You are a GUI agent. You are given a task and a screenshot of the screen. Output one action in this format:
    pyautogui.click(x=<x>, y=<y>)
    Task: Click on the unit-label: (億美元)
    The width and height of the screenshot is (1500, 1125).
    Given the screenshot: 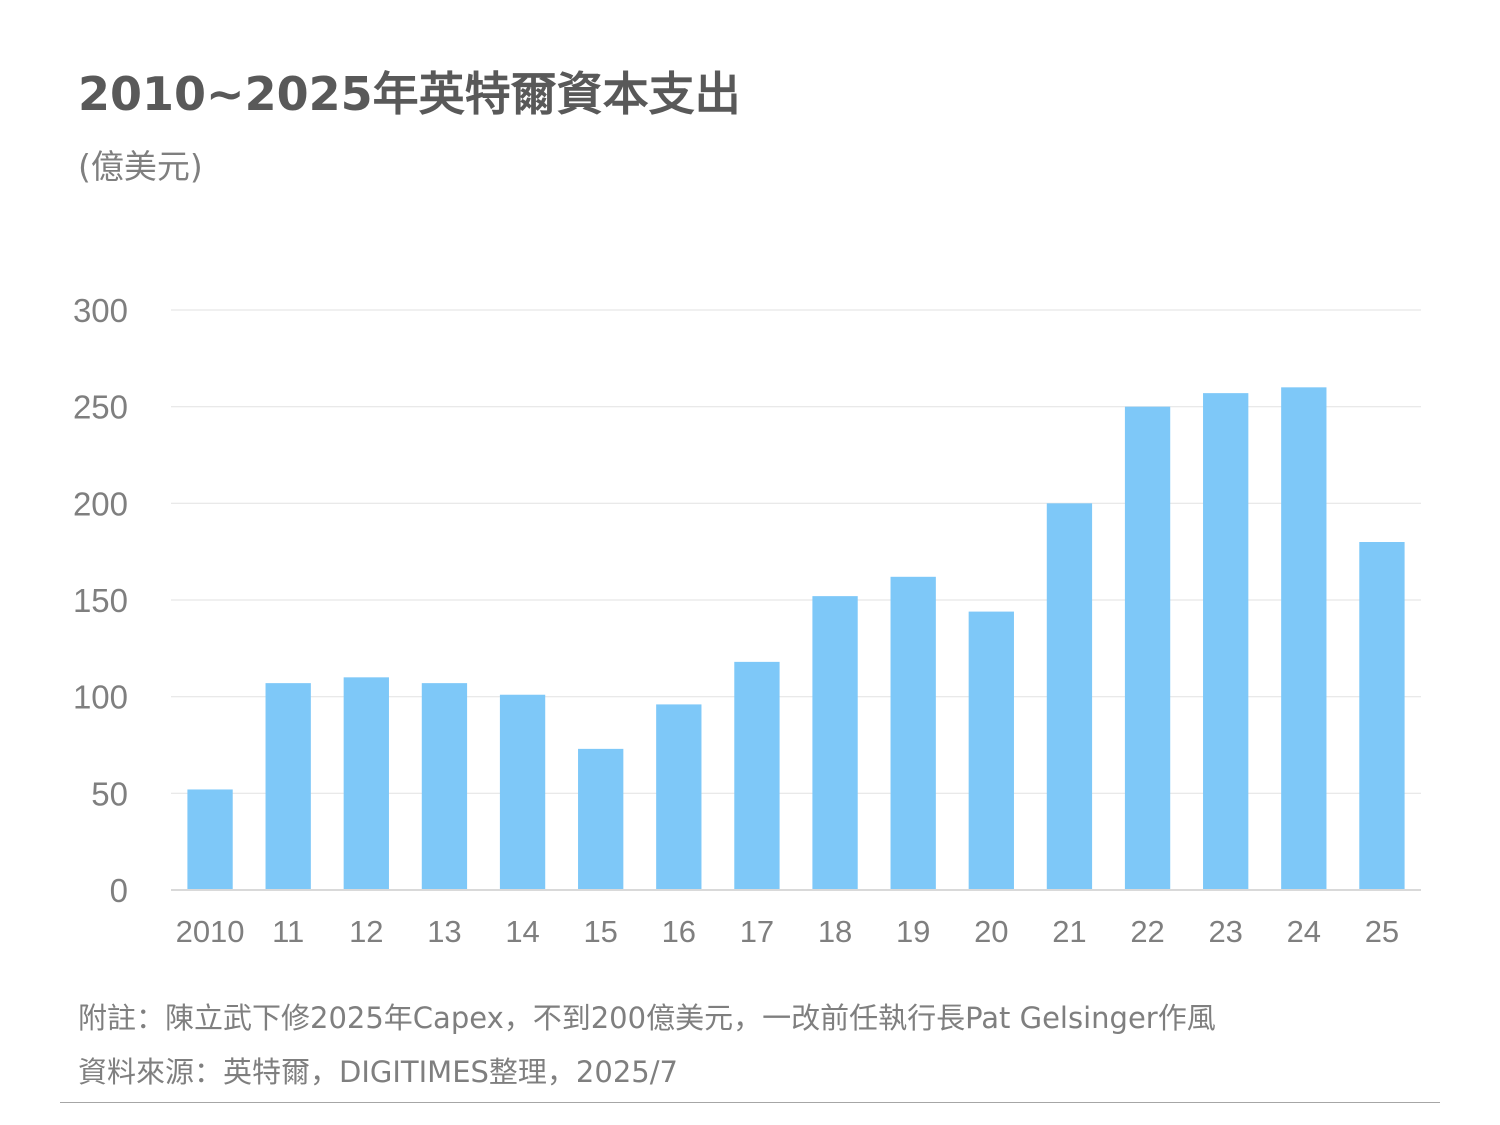 What is the action you would take?
    pyautogui.click(x=140, y=166)
    